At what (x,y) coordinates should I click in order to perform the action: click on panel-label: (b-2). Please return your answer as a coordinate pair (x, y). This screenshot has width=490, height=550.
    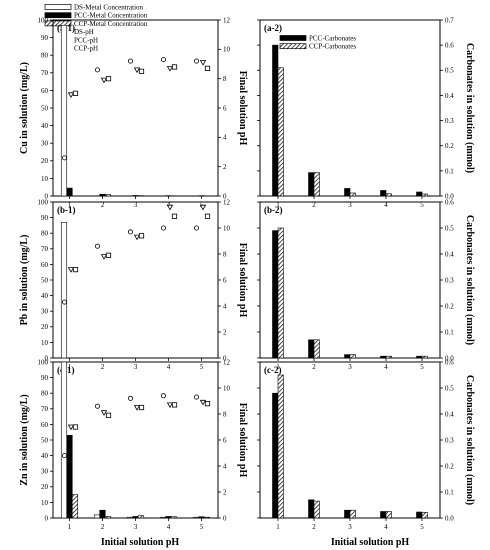
    Looking at the image, I should click on (273, 210).